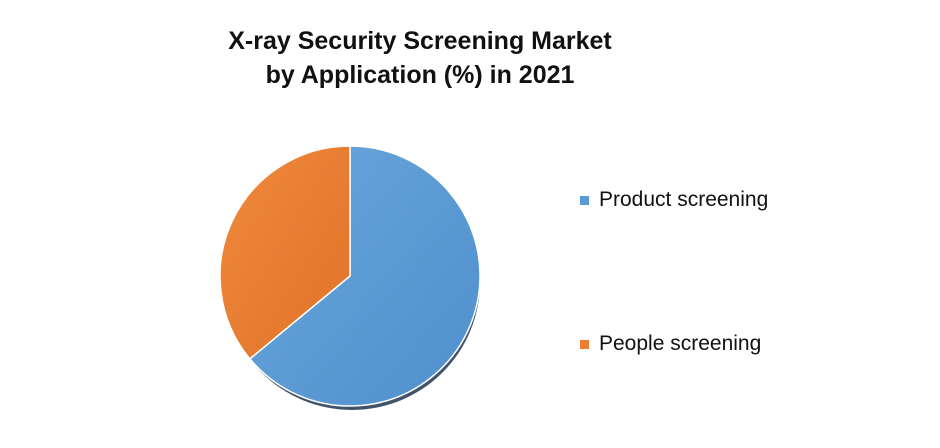 This screenshot has height=448, width=940. I want to click on legend-item-people-screening: People screening, so click(670, 344).